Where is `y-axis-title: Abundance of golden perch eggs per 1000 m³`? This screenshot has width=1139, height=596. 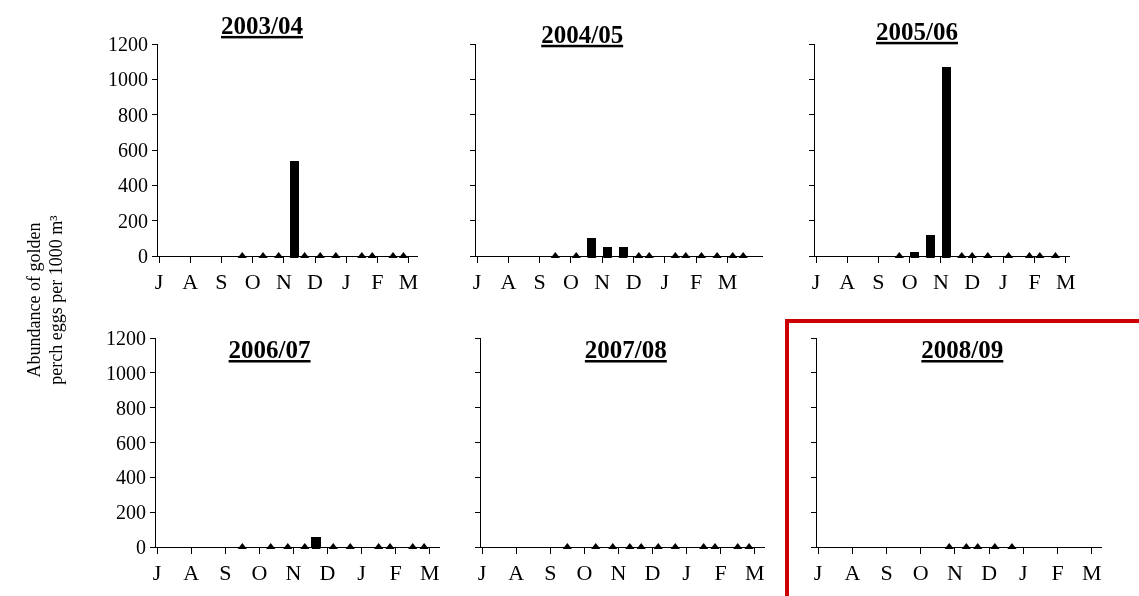
y-axis-title: Abundance of golden perch eggs per 1000 m³ is located at coordinates (45, 300).